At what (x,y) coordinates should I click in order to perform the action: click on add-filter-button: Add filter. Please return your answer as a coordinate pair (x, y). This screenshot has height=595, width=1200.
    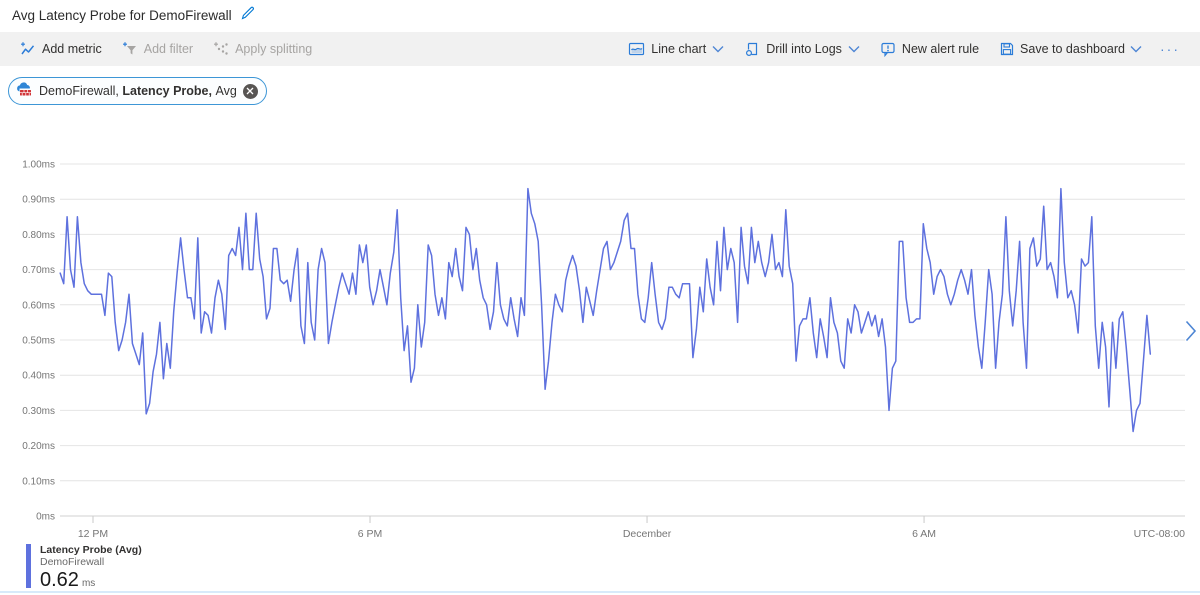
    Looking at the image, I should click on (157, 49).